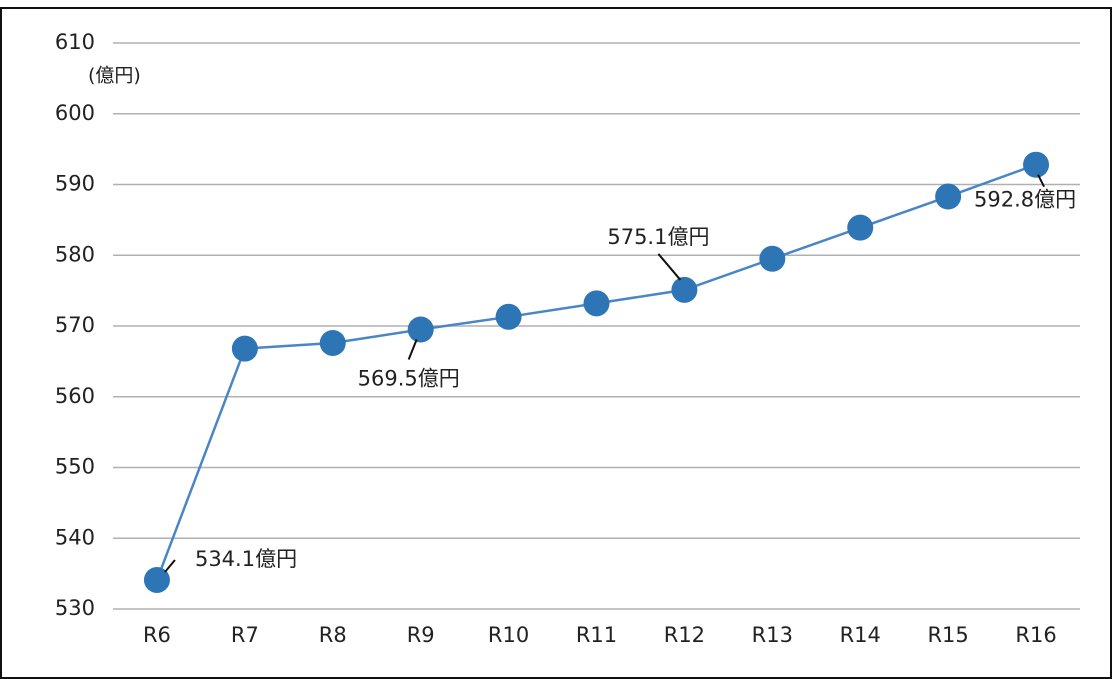  What do you see at coordinates (333, 635) in the screenshot?
I see `x-tick-label: R8` at bounding box center [333, 635].